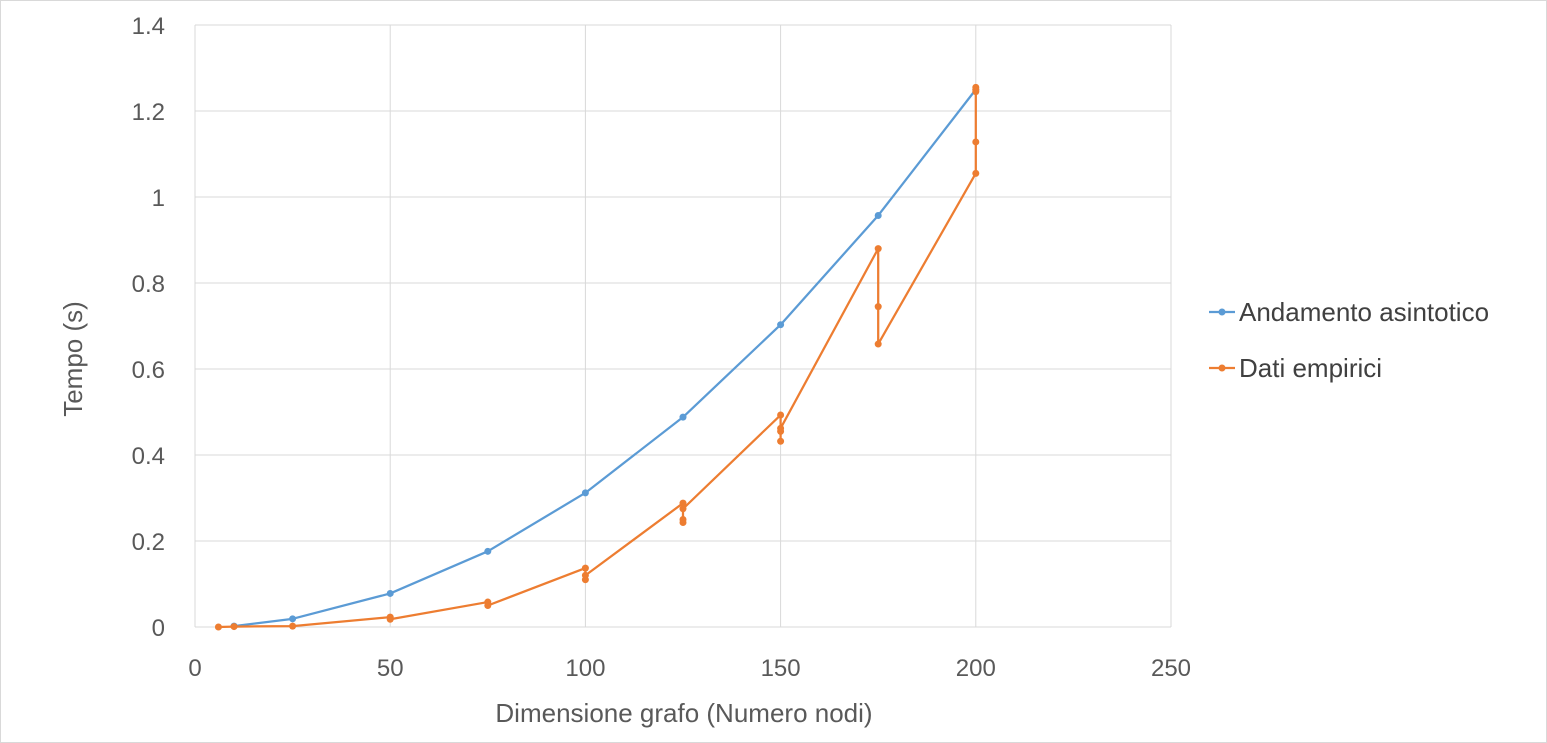 This screenshot has height=743, width=1547. What do you see at coordinates (976, 668) in the screenshot?
I see `x-tick-label: 200` at bounding box center [976, 668].